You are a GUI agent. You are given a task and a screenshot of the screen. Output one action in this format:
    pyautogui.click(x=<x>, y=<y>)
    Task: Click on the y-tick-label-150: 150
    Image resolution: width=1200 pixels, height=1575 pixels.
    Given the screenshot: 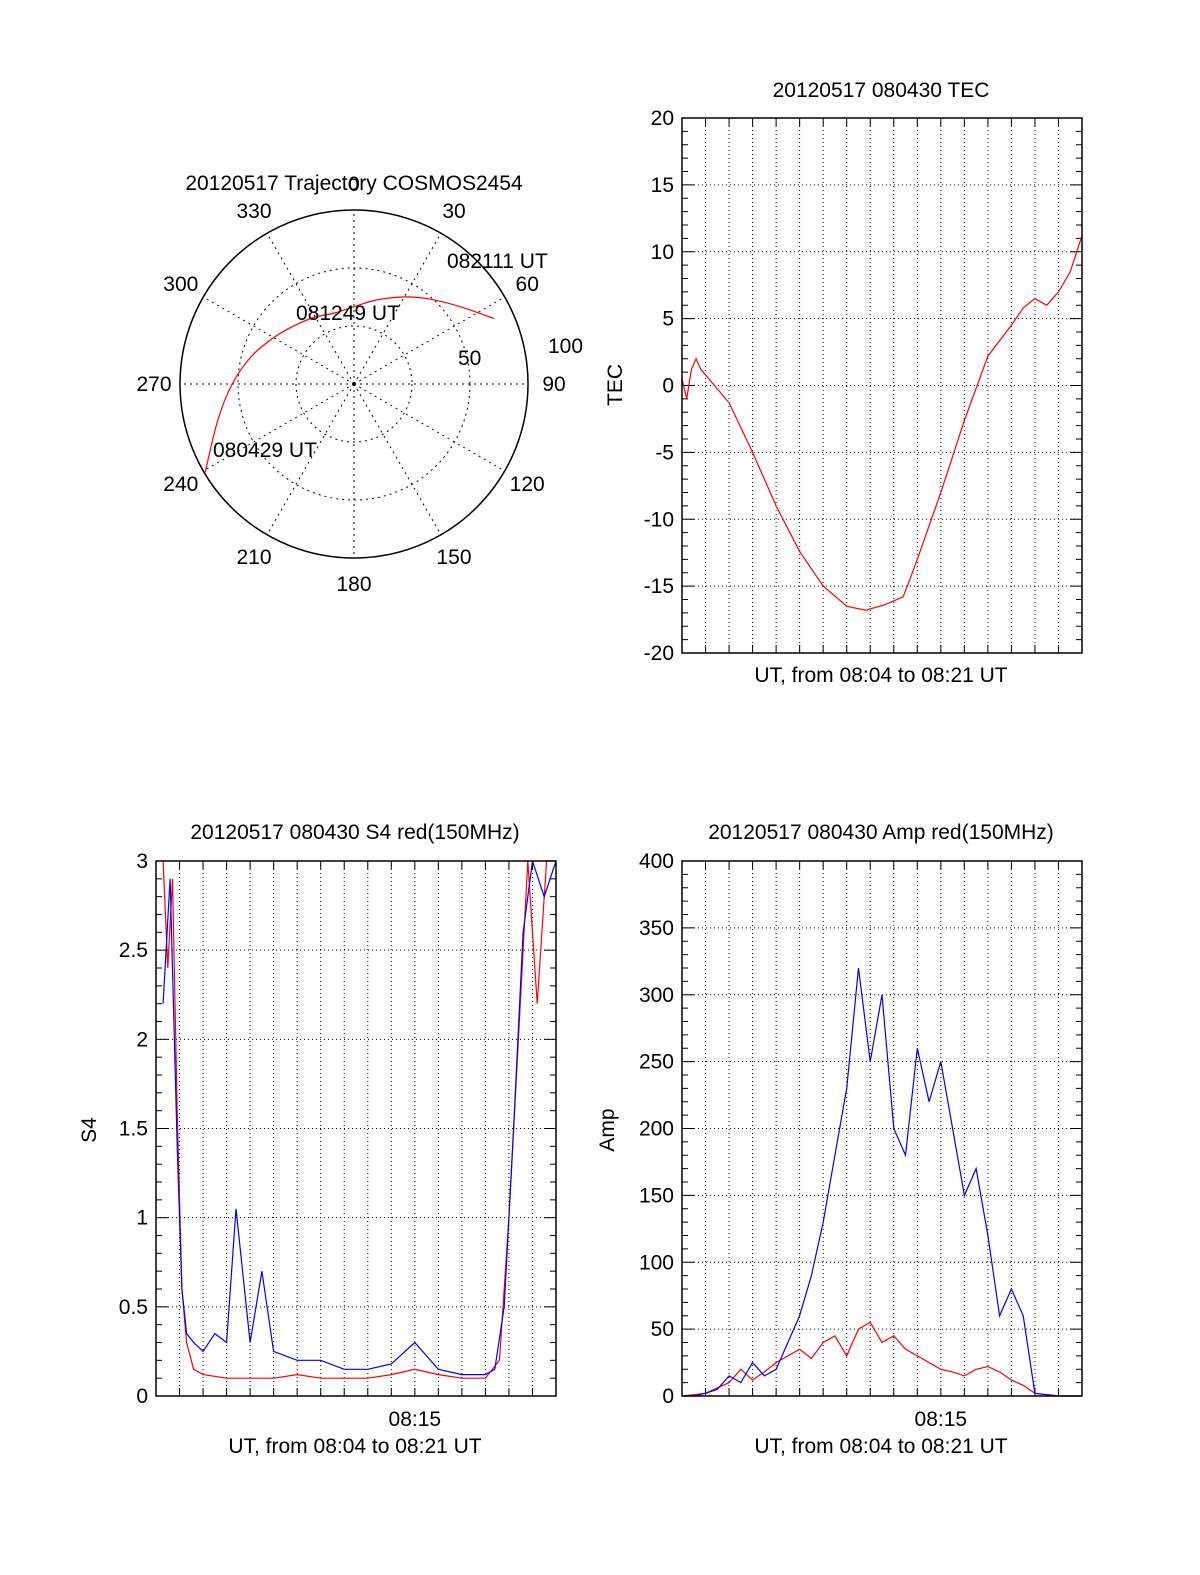 What is the action you would take?
    pyautogui.click(x=656, y=1195)
    